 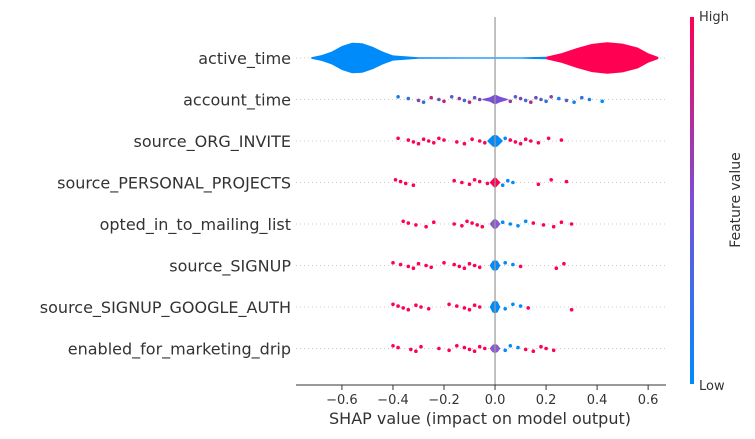 I want to click on feature-row: source_SIGNUP_GOOGLE_AUTH, so click(x=353, y=308).